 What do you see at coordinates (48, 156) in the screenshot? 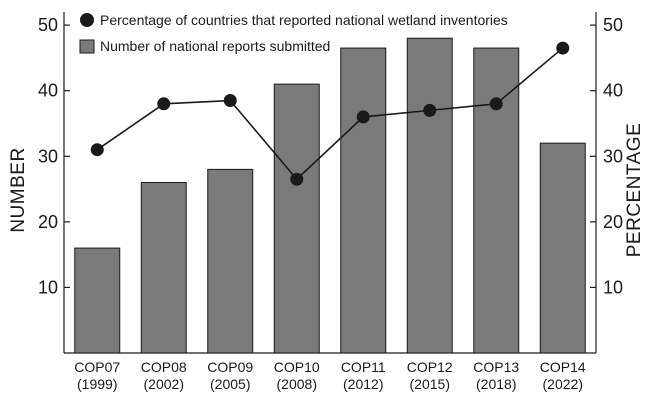
I see `y-tick-label: 30` at bounding box center [48, 156].